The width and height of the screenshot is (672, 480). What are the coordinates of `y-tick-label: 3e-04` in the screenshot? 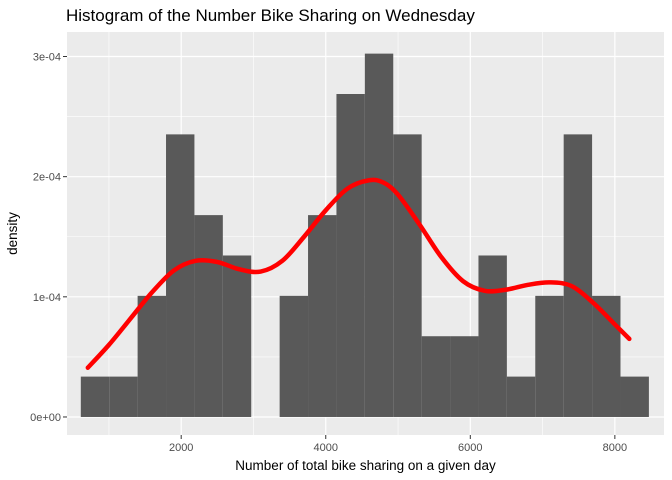 It's located at (47, 58).